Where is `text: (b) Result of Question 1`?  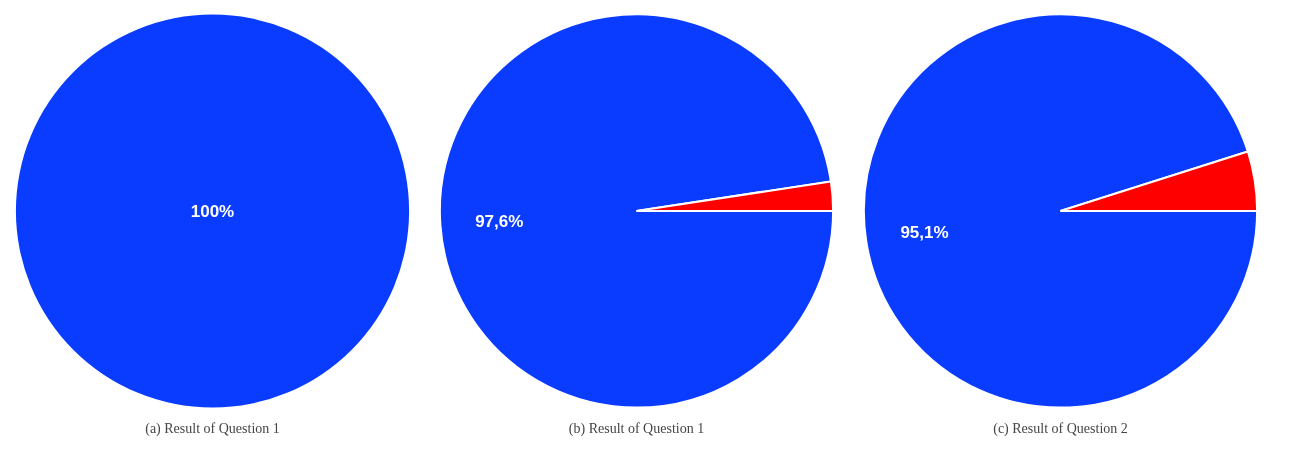 text: (b) Result of Question 1 is located at coordinates (636, 428).